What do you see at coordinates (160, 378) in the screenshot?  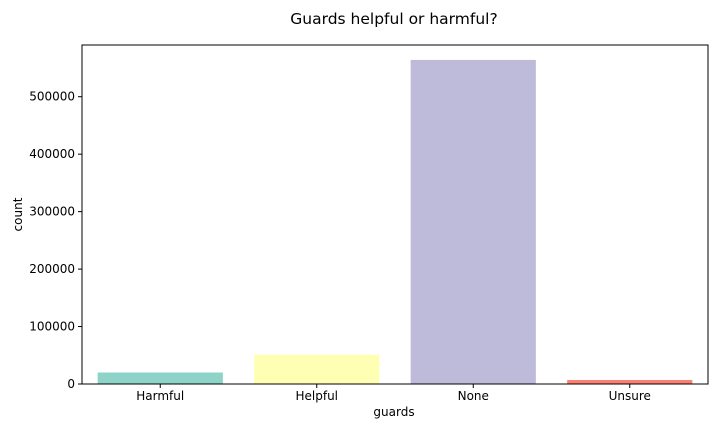 I see `bar-harmful` at bounding box center [160, 378].